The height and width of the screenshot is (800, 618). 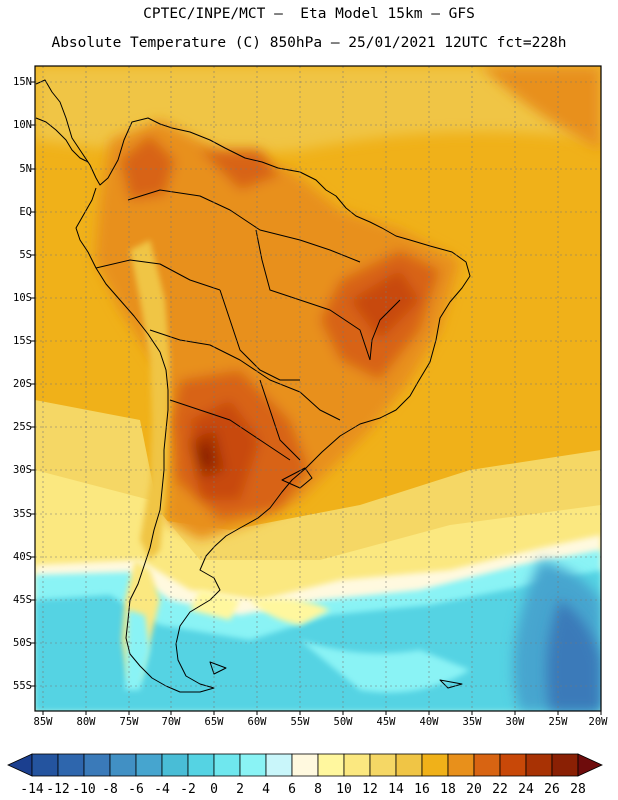 What do you see at coordinates (188, 789) in the screenshot?
I see `colorbar-label: -2` at bounding box center [188, 789].